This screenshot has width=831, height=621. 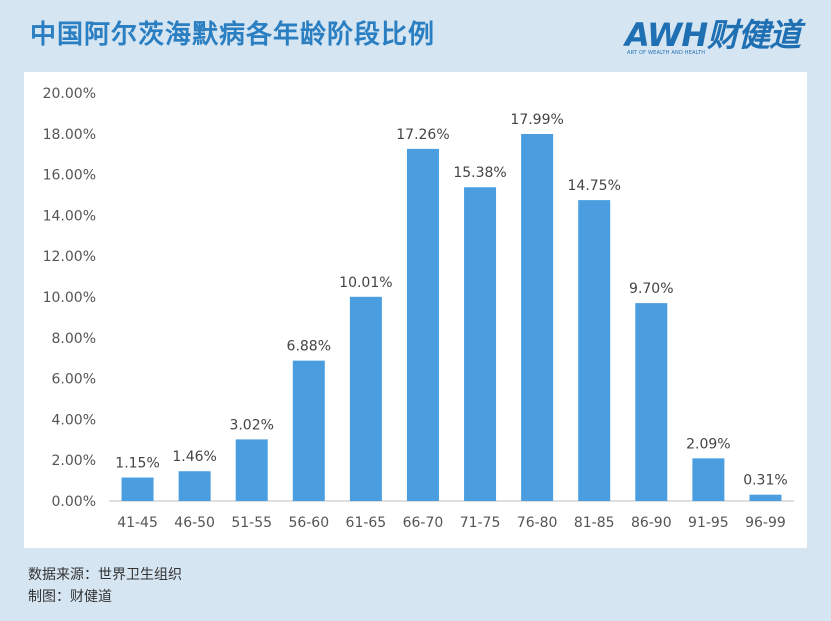 I want to click on brand-logo: AWH财健道 ART OF WEALTH AND HEALTH, so click(x=715, y=36).